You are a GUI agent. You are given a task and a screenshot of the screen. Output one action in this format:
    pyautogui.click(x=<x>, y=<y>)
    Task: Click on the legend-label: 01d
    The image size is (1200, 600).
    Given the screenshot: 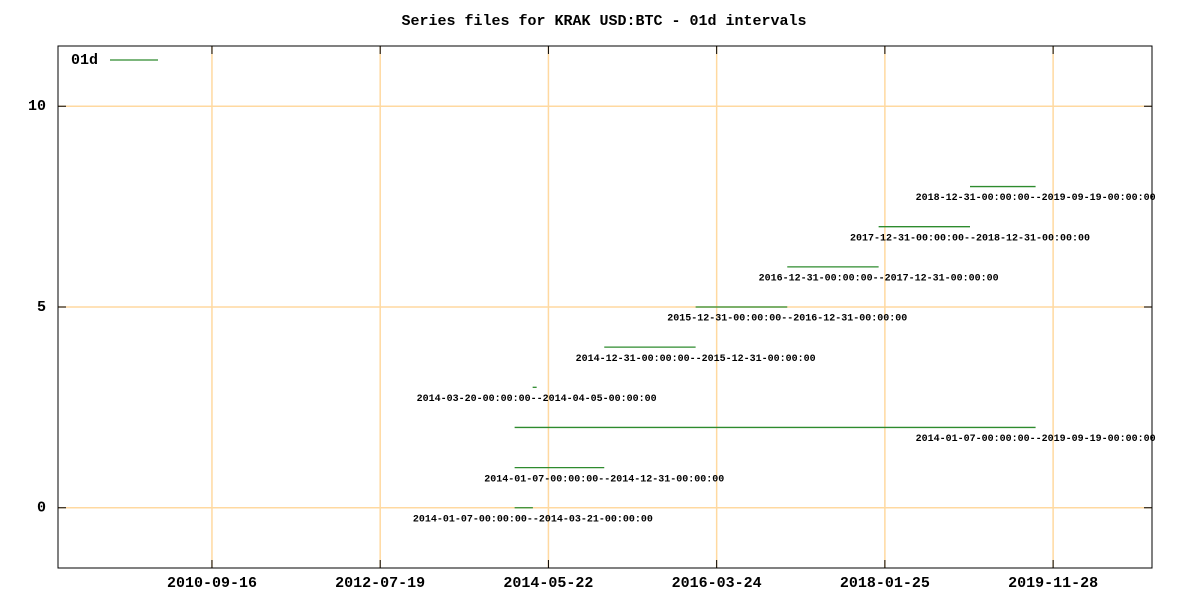 What is the action you would take?
    pyautogui.click(x=84, y=60)
    